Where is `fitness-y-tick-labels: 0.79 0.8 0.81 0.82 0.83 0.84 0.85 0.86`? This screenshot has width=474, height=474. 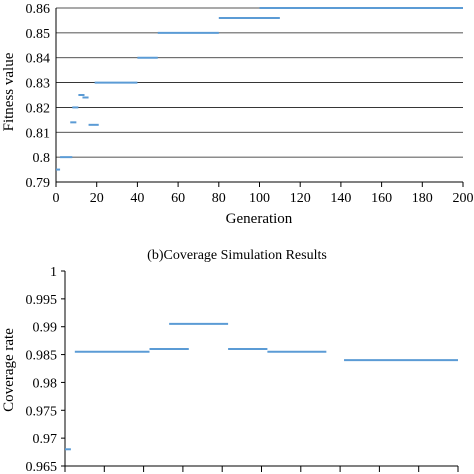 fitness-y-tick-labels: 0.79 0.8 0.81 0.82 0.83 0.84 0.85 0.86 is located at coordinates (38, 96).